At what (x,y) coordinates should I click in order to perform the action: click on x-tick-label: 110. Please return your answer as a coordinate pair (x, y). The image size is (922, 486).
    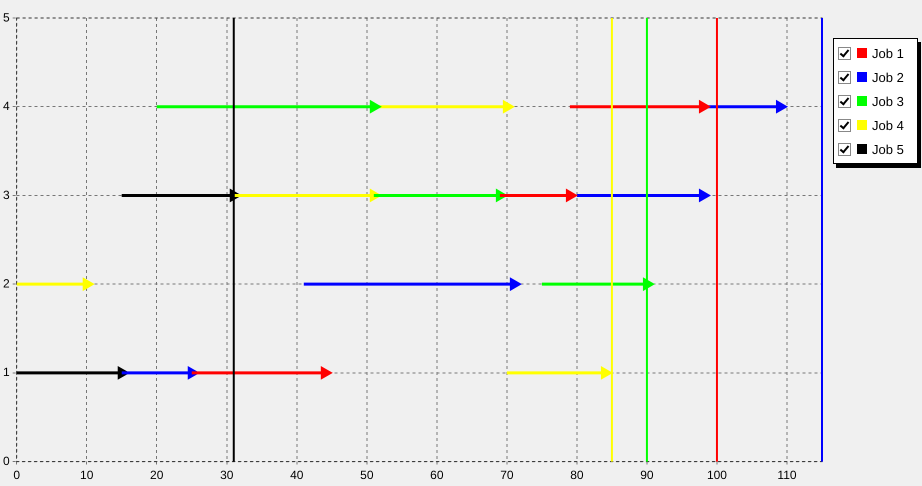
    Looking at the image, I should click on (787, 475).